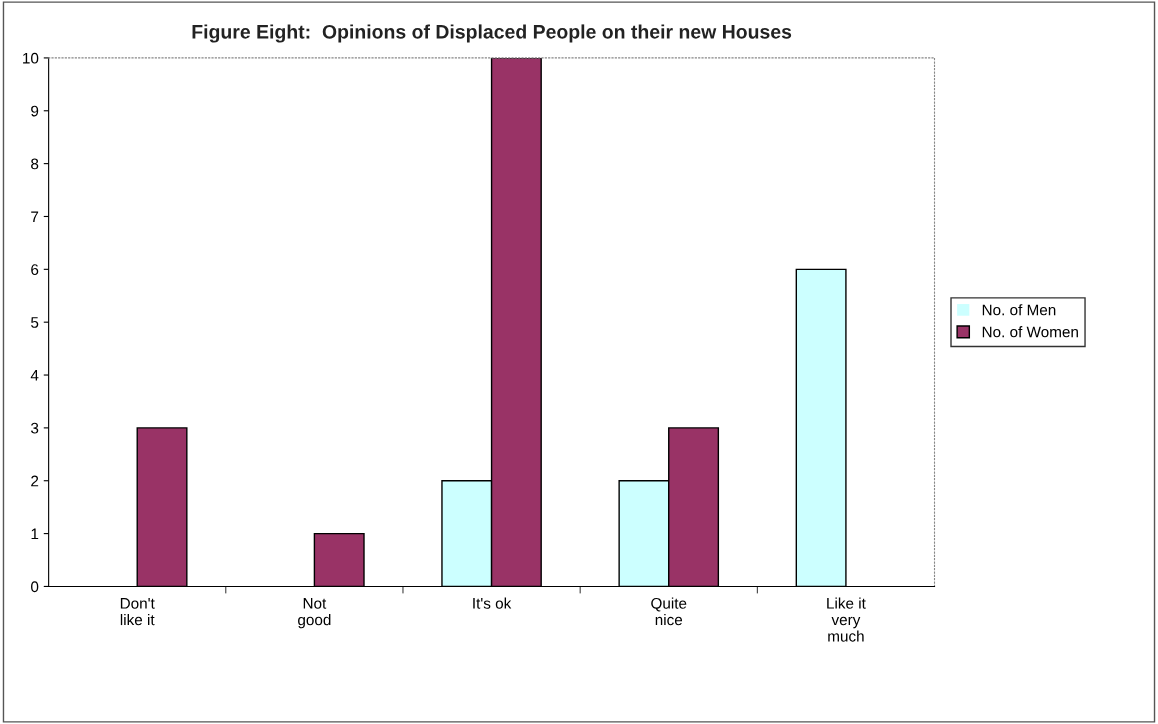 The image size is (1158, 724). I want to click on y-tick-label: 7, so click(35, 217).